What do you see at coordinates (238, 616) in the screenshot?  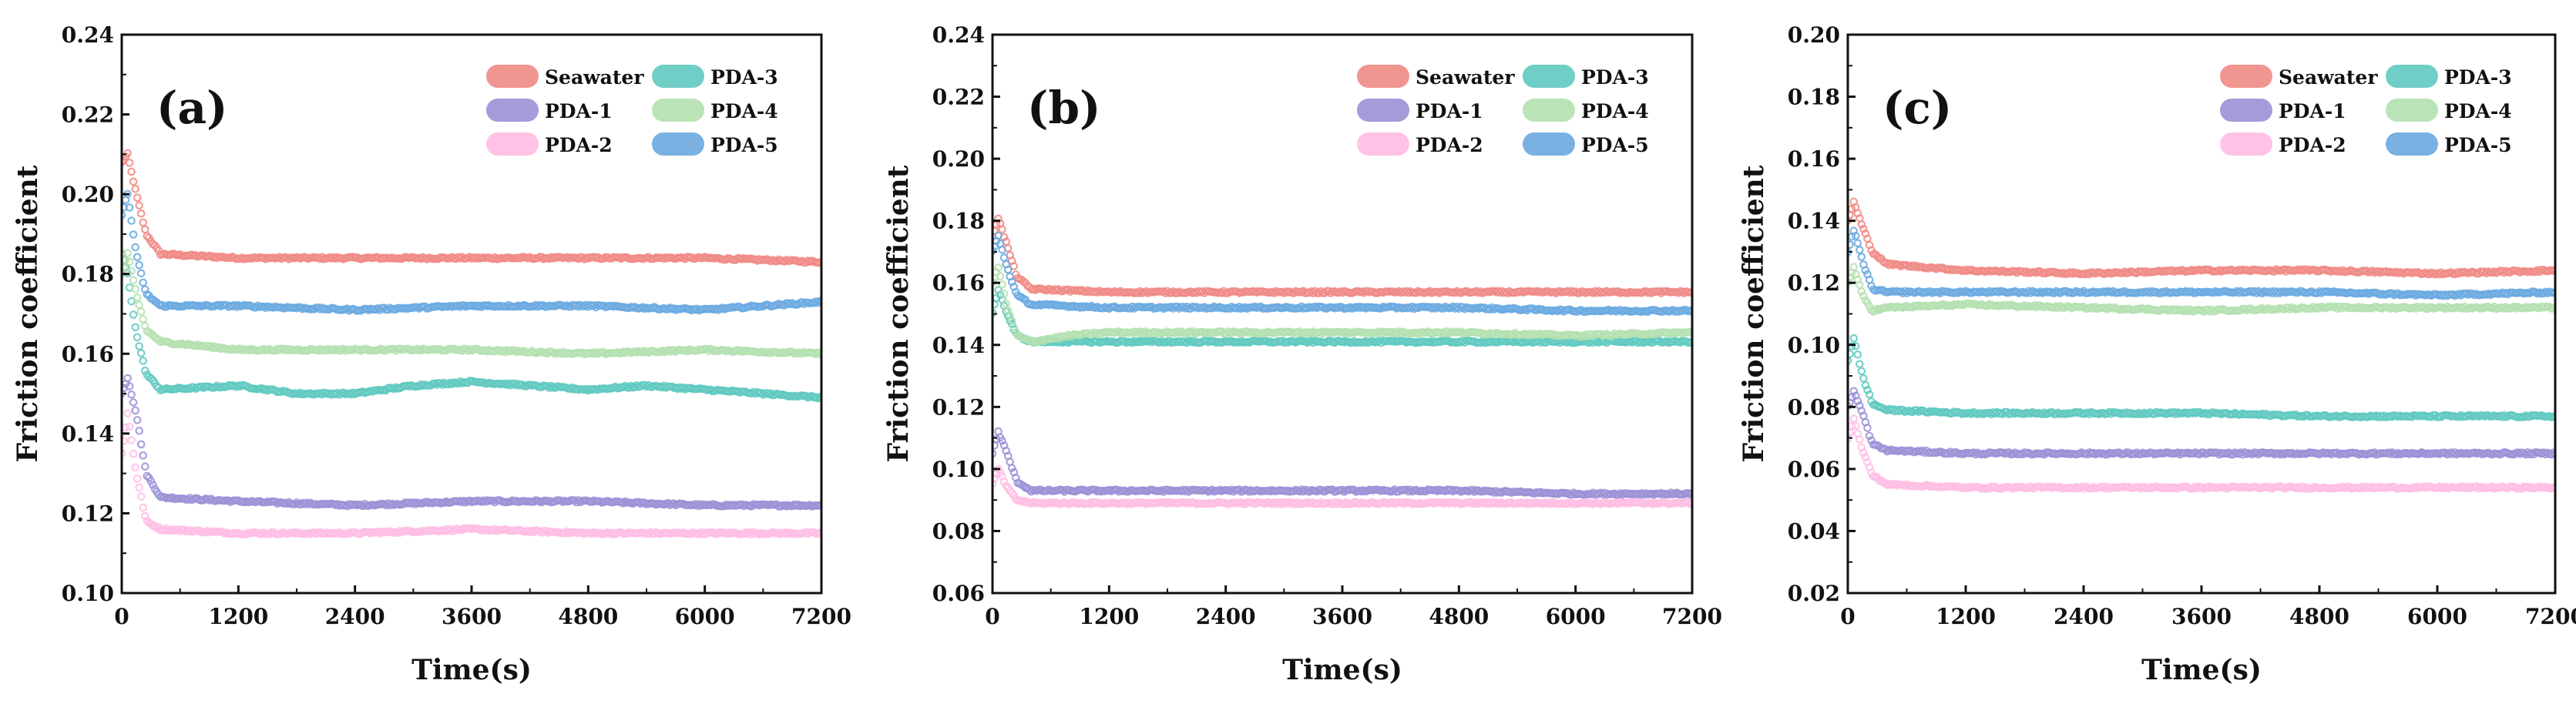 I see `x-tick-label: 1200` at bounding box center [238, 616].